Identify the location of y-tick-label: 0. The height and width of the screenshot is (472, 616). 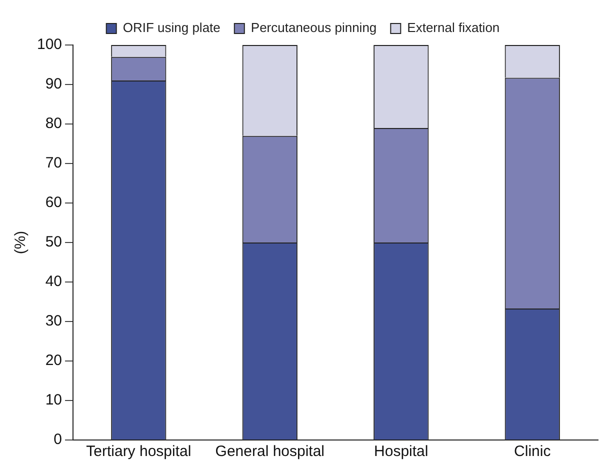
(58, 439).